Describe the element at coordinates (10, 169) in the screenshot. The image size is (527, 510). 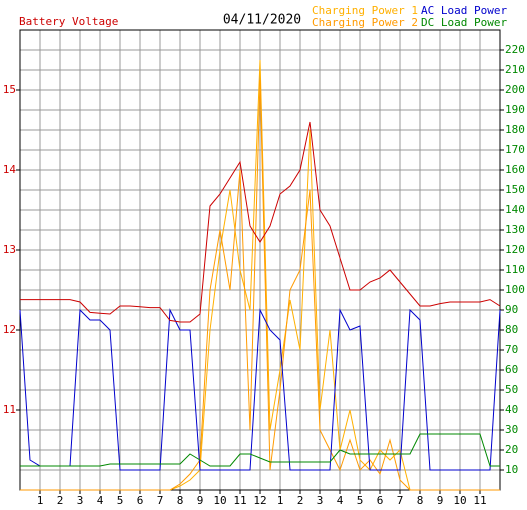
I see `y-tick-label: 14` at that location.